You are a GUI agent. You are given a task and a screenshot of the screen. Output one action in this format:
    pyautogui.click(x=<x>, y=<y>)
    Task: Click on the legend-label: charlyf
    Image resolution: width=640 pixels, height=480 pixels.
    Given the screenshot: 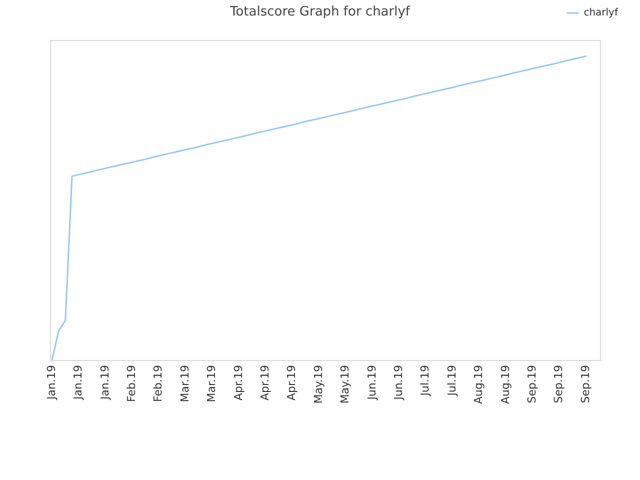 What is the action you would take?
    pyautogui.click(x=601, y=13)
    